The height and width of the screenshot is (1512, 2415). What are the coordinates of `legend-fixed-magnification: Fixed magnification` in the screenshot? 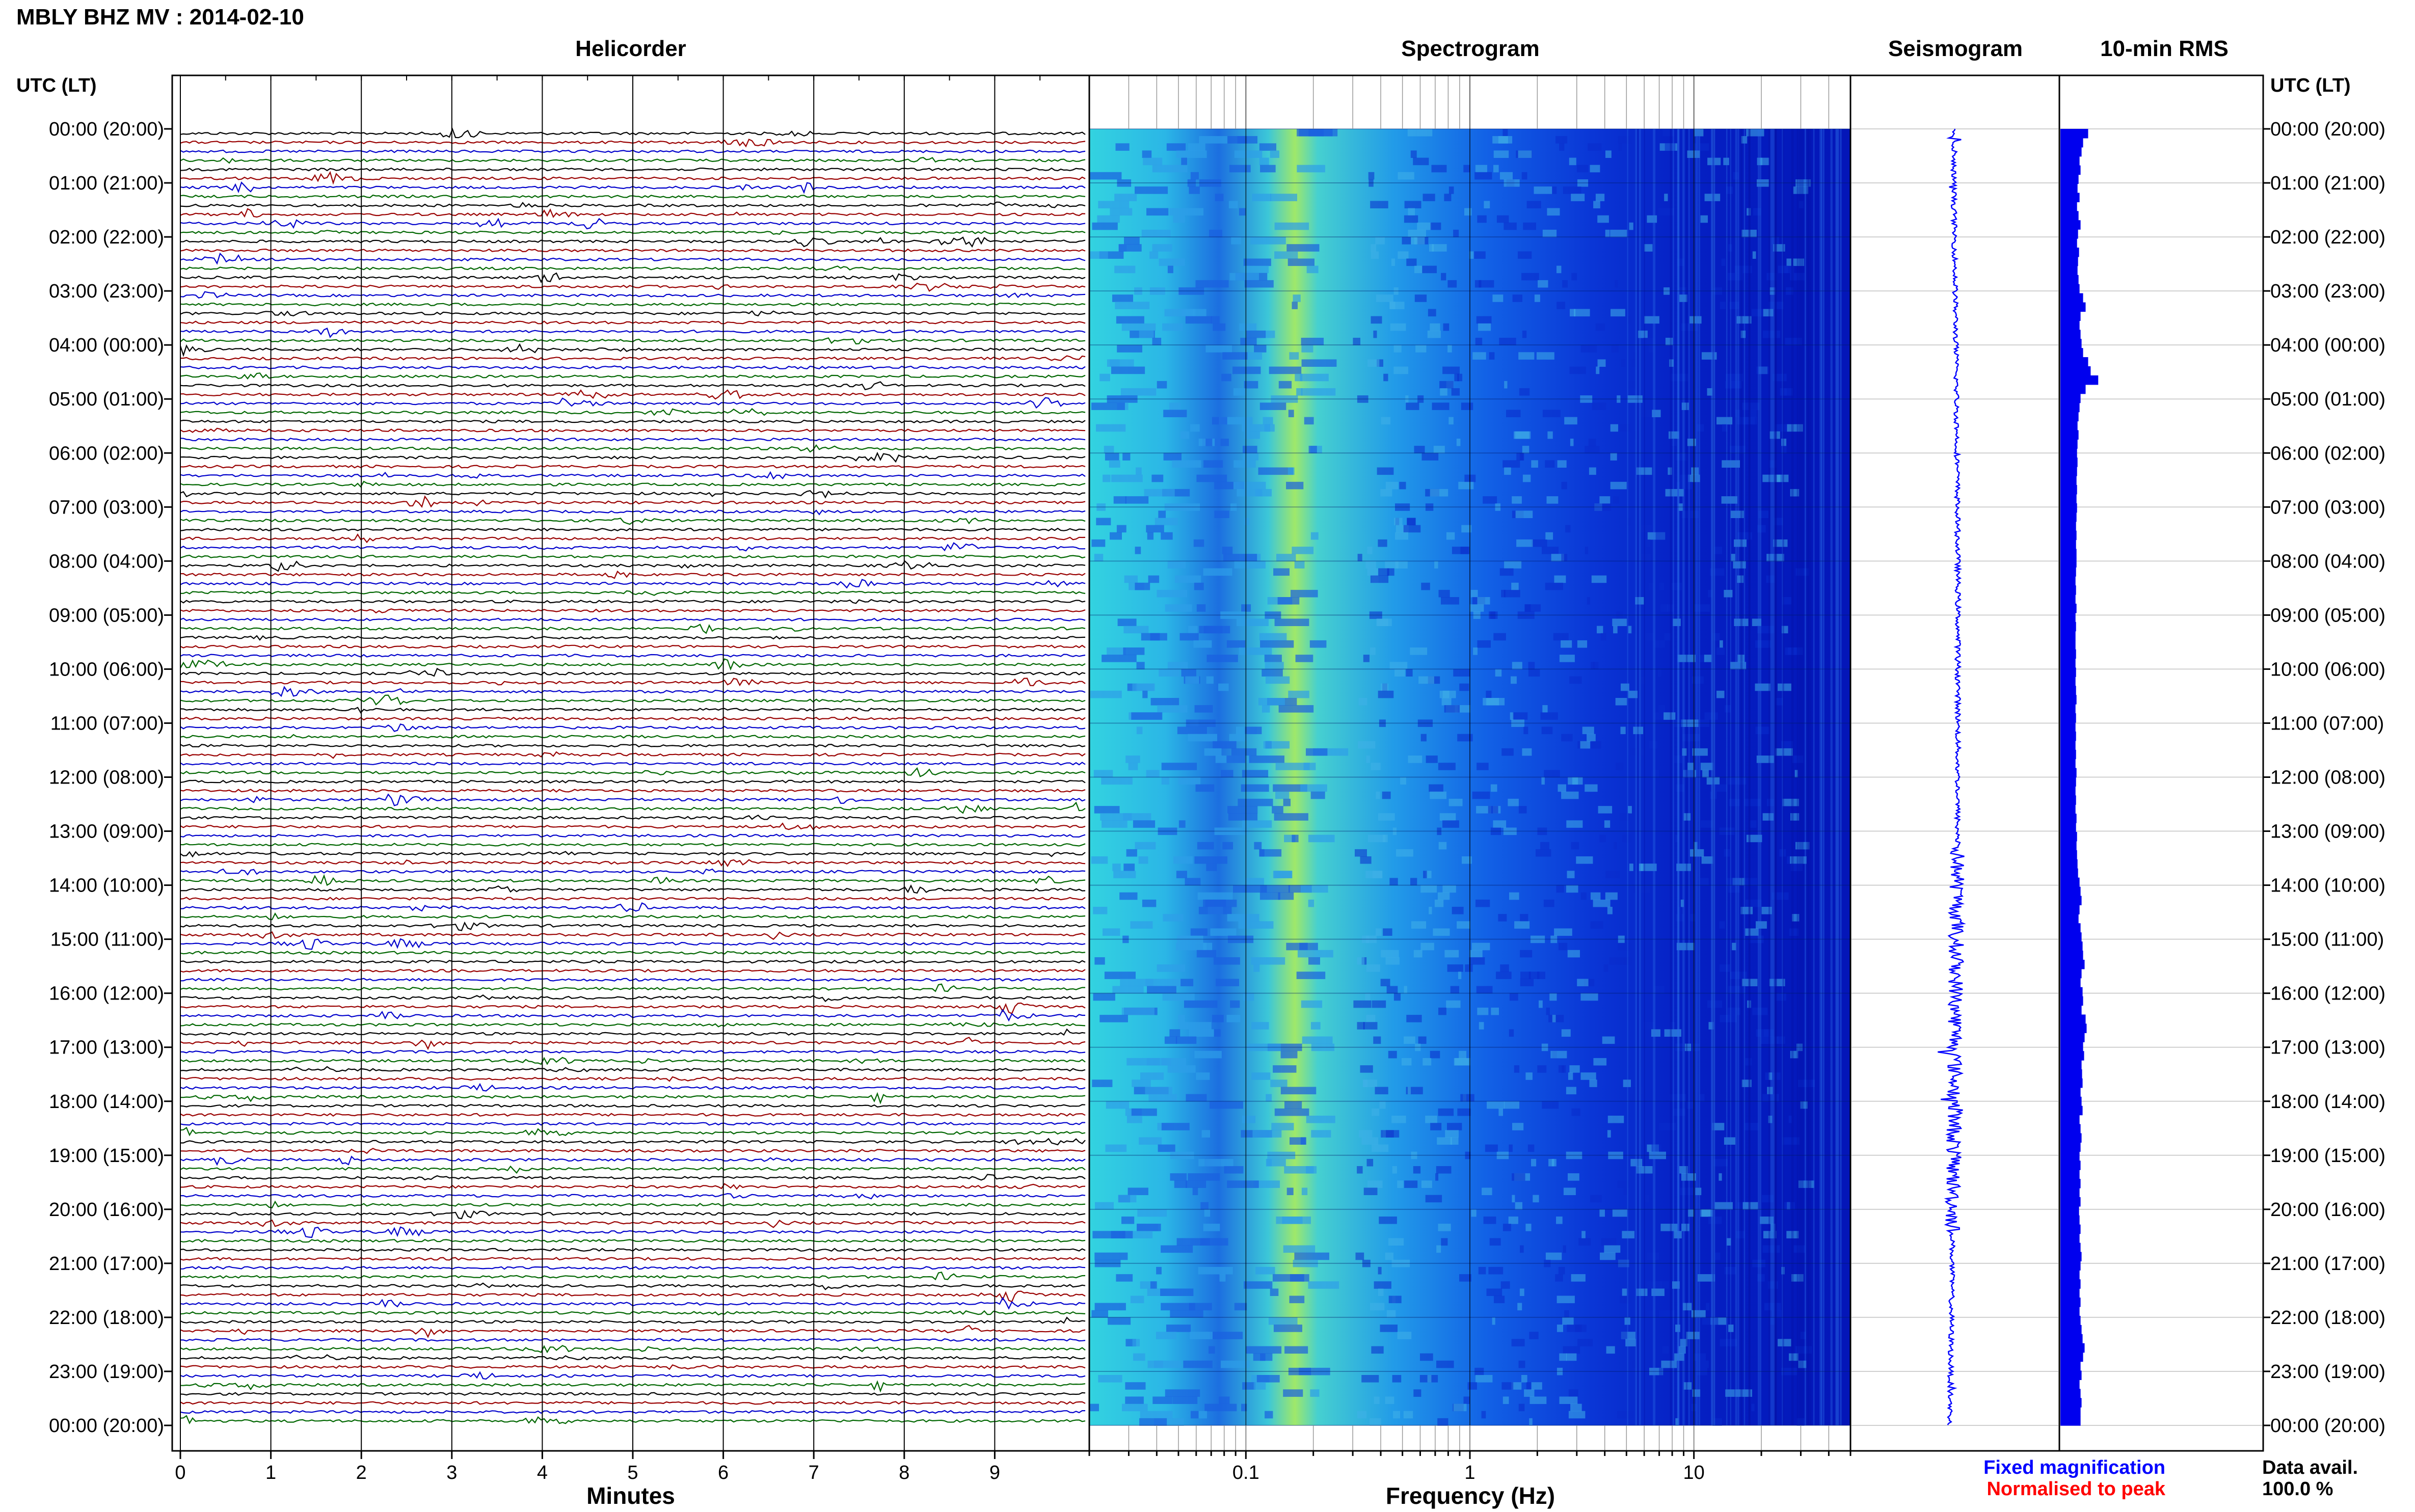 It's located at (2074, 1467).